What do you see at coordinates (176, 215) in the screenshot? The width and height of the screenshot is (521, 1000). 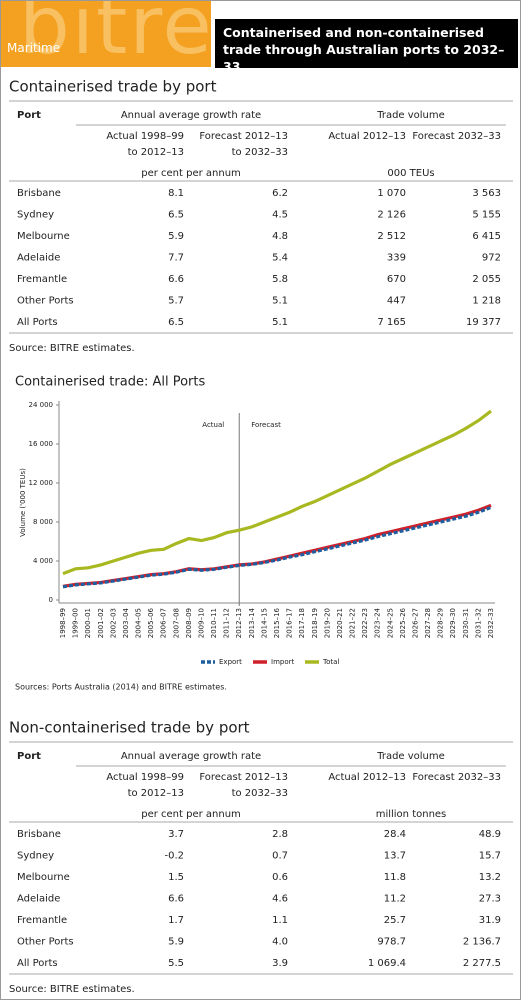 I see `table-cell: 6.5` at bounding box center [176, 215].